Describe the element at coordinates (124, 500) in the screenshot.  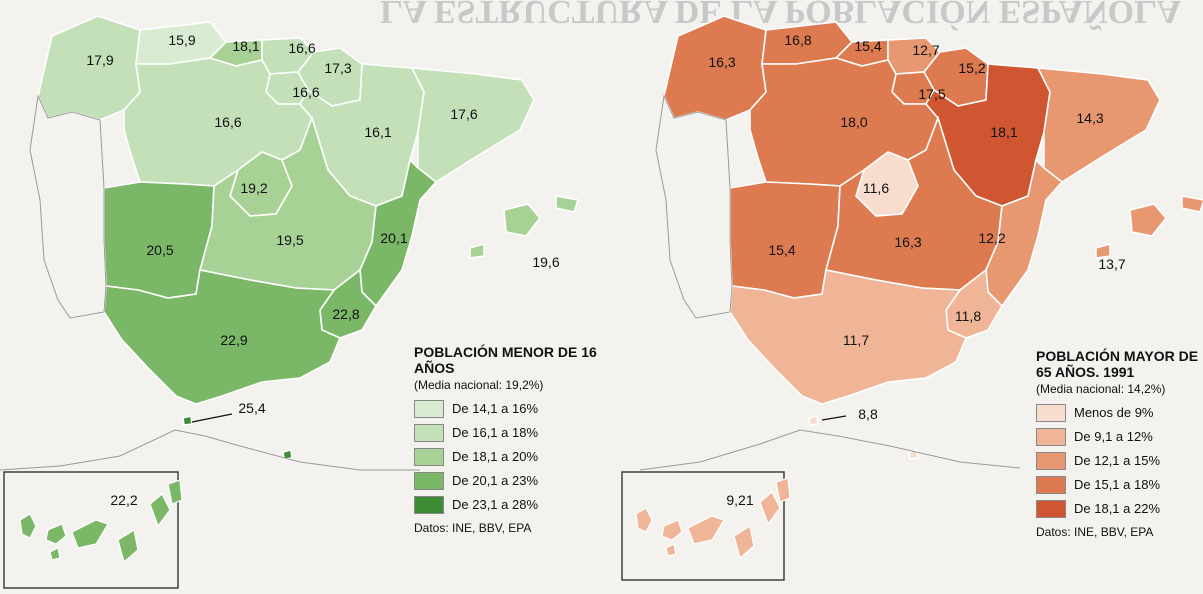
I see `region-value-canarias: 22,2` at that location.